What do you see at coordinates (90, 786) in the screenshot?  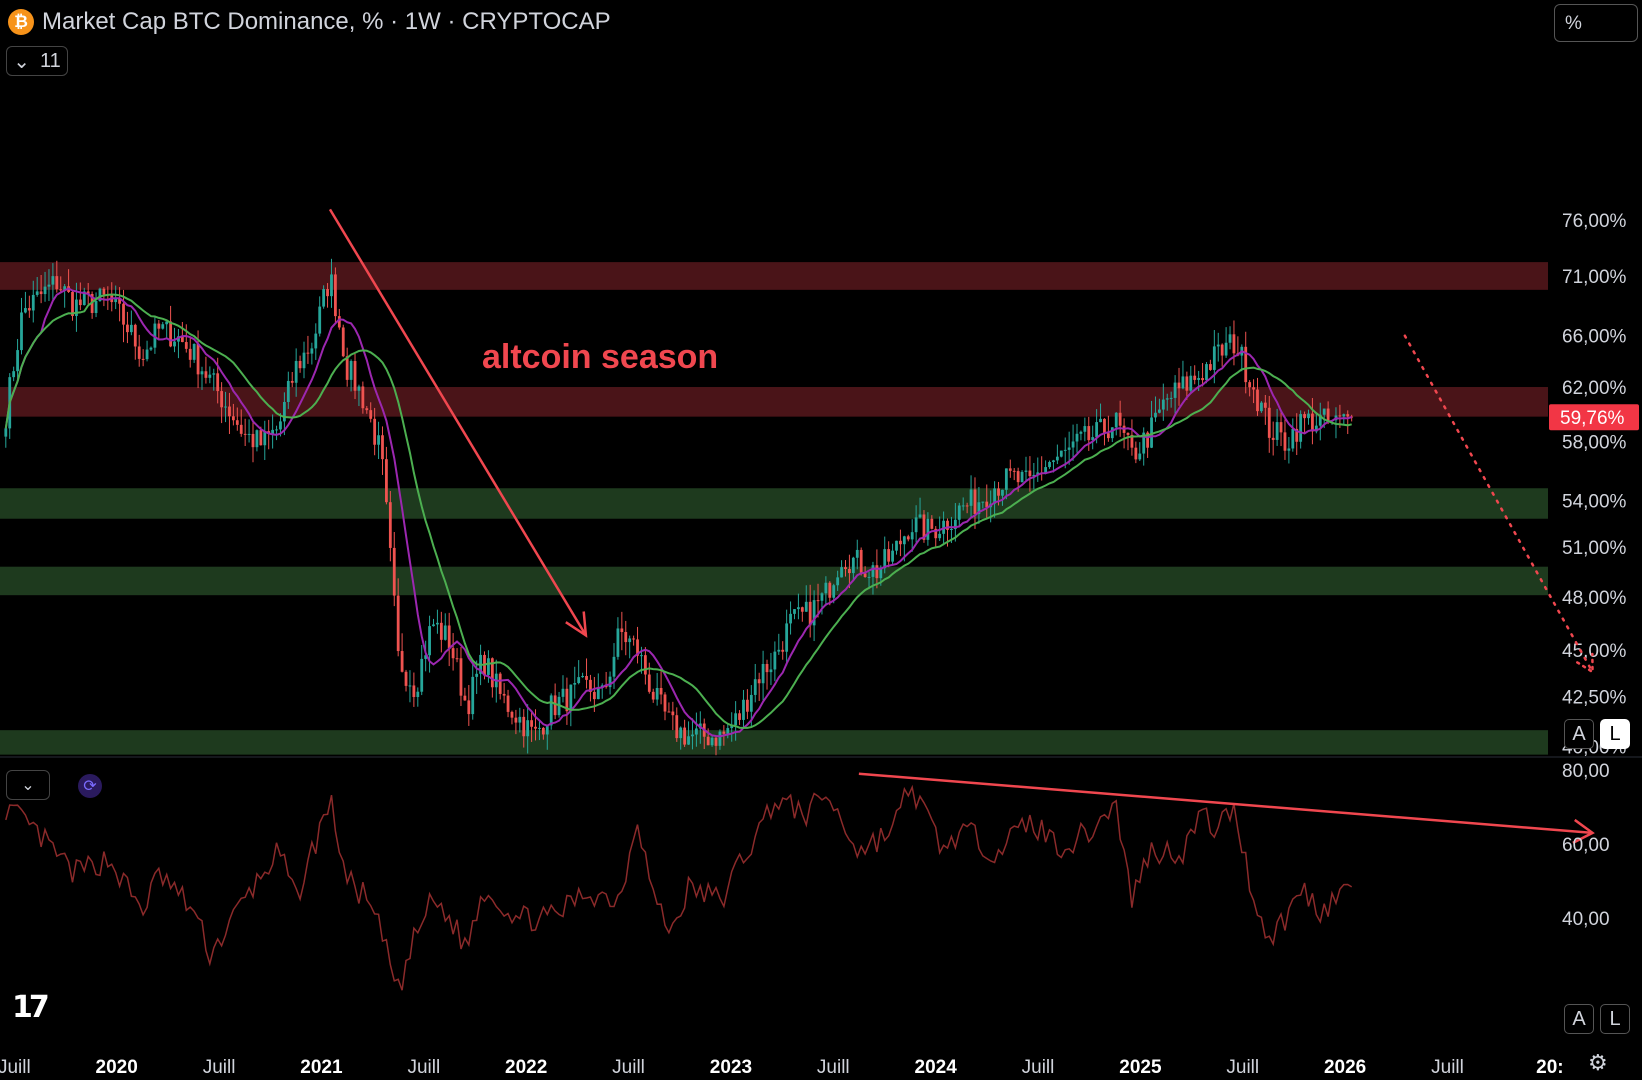 I see `refresh-icon: ⟳` at bounding box center [90, 786].